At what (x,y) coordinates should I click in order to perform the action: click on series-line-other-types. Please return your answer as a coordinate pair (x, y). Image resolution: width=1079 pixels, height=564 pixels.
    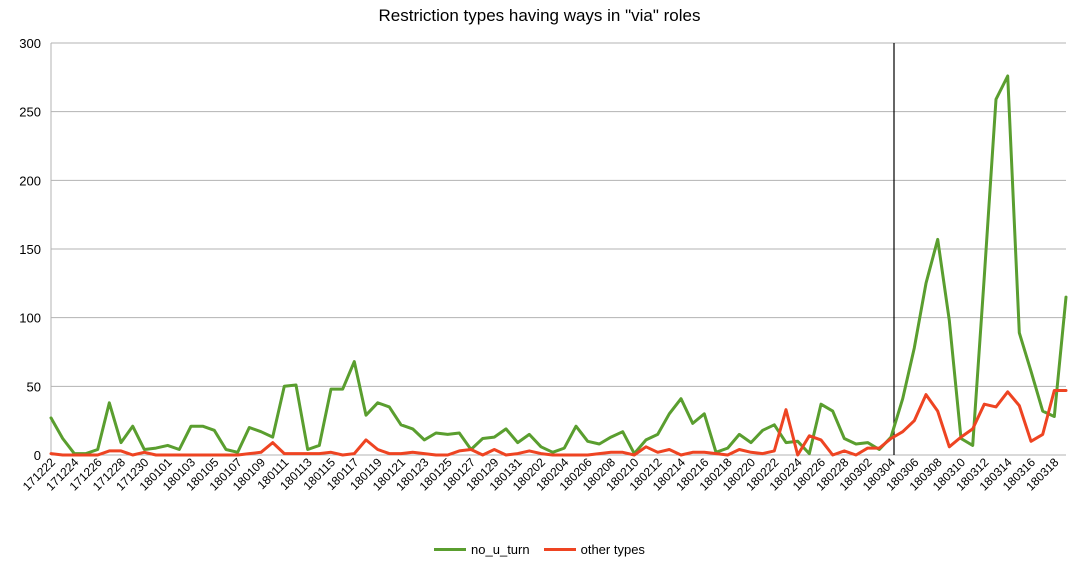
    Looking at the image, I should click on (558, 423).